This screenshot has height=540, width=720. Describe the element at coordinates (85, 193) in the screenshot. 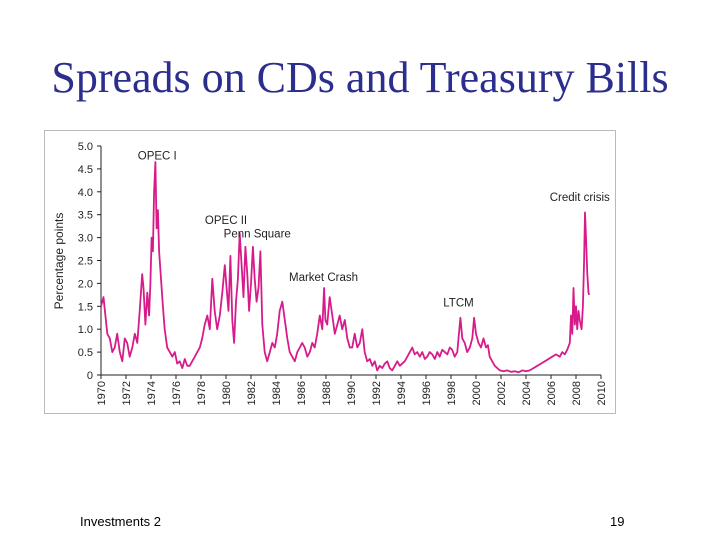

I see `y-tick-label: 4.0` at that location.